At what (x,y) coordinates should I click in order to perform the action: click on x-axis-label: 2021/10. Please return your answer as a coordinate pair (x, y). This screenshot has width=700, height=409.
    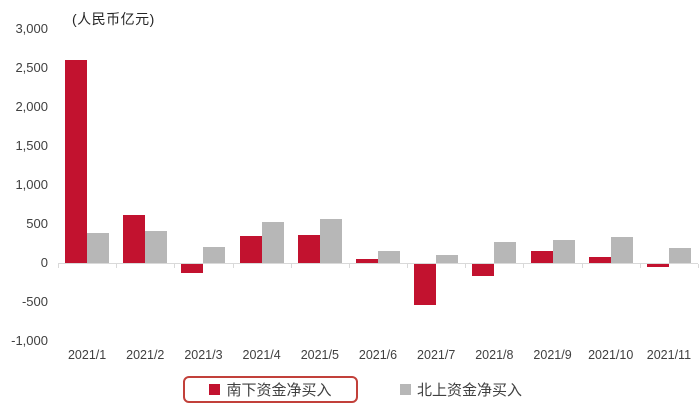
    Looking at the image, I should click on (611, 355).